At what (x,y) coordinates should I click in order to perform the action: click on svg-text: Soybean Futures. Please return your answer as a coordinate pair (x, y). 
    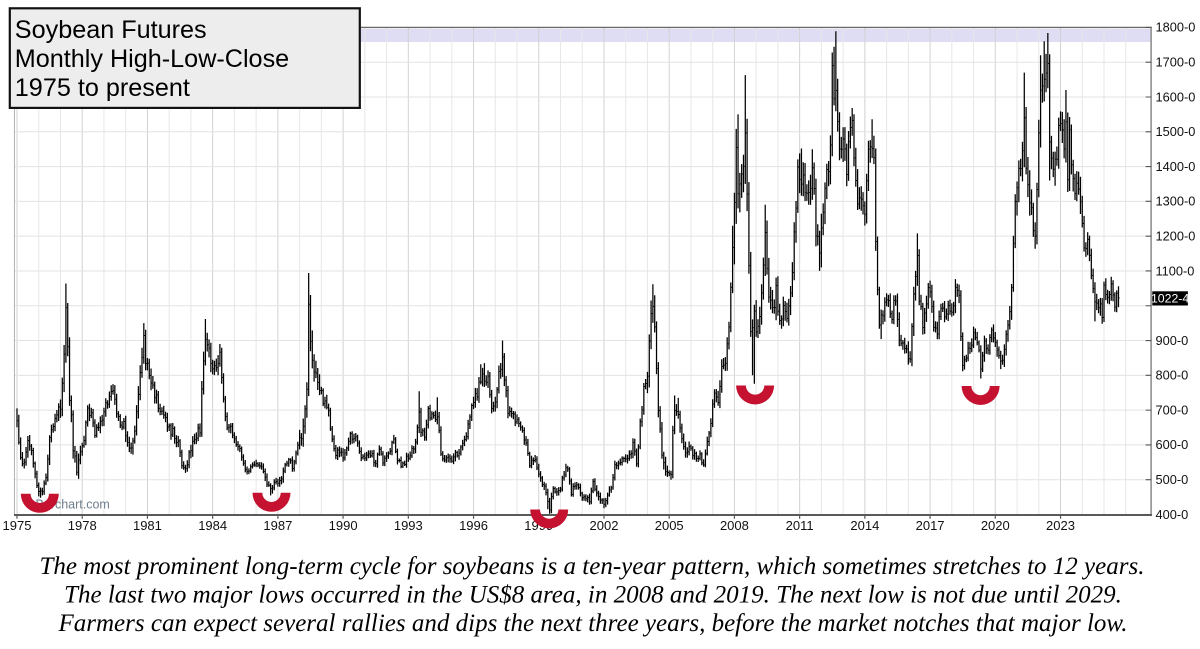
    Looking at the image, I should click on (111, 30).